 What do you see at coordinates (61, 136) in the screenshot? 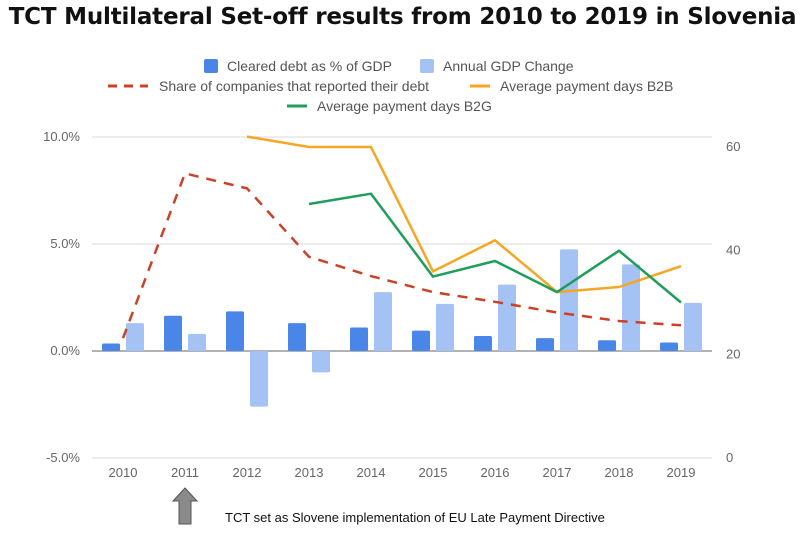
I see `y-tick-label-left: 10.0%` at bounding box center [61, 136].